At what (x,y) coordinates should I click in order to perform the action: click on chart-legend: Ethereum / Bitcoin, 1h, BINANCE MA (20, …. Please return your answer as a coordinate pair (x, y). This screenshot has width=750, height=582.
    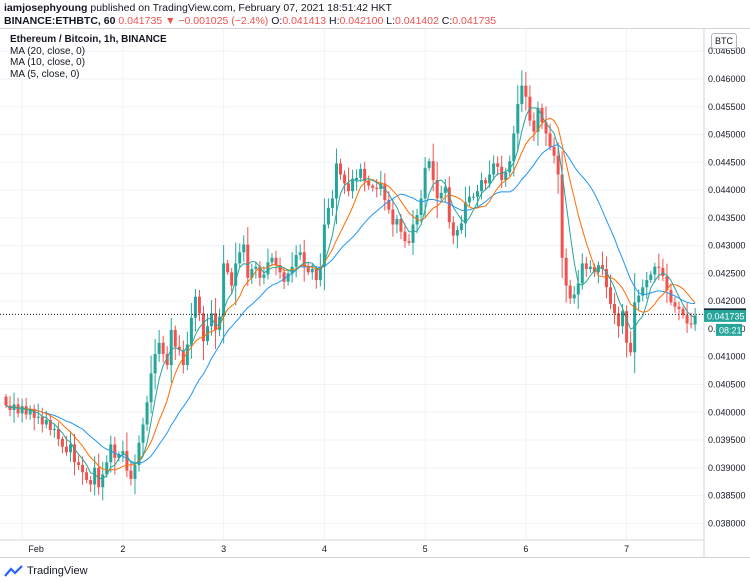
    Looking at the image, I should click on (88, 57).